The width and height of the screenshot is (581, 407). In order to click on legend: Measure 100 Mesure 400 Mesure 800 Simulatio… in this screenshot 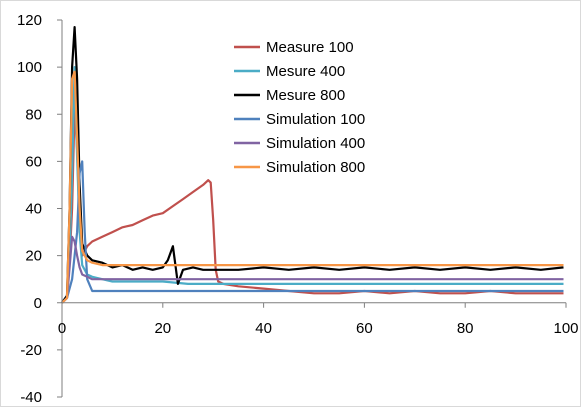, I will do `click(299, 107)`.